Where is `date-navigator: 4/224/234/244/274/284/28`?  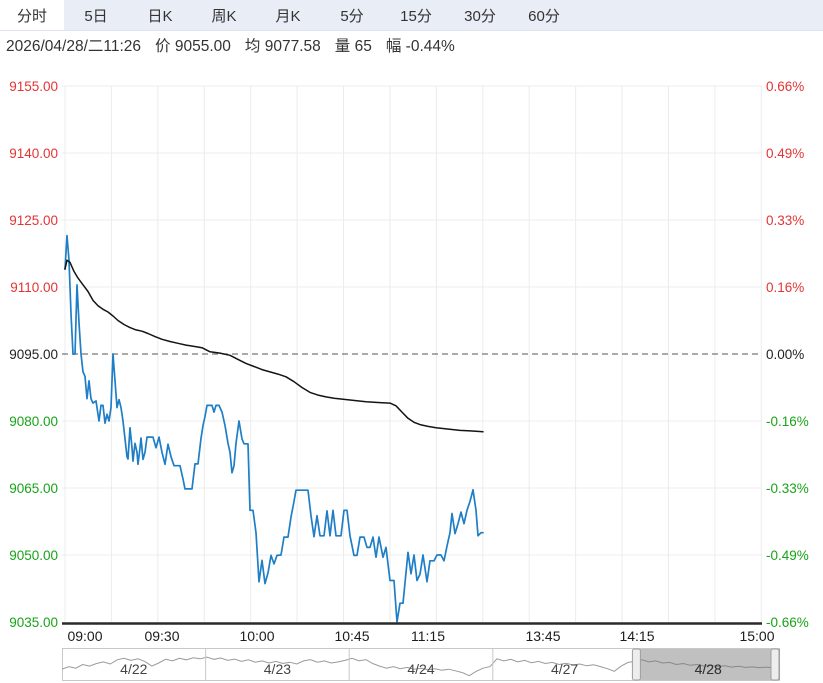
date-navigator: 4/224/234/244/274/284/28 is located at coordinates (421, 664).